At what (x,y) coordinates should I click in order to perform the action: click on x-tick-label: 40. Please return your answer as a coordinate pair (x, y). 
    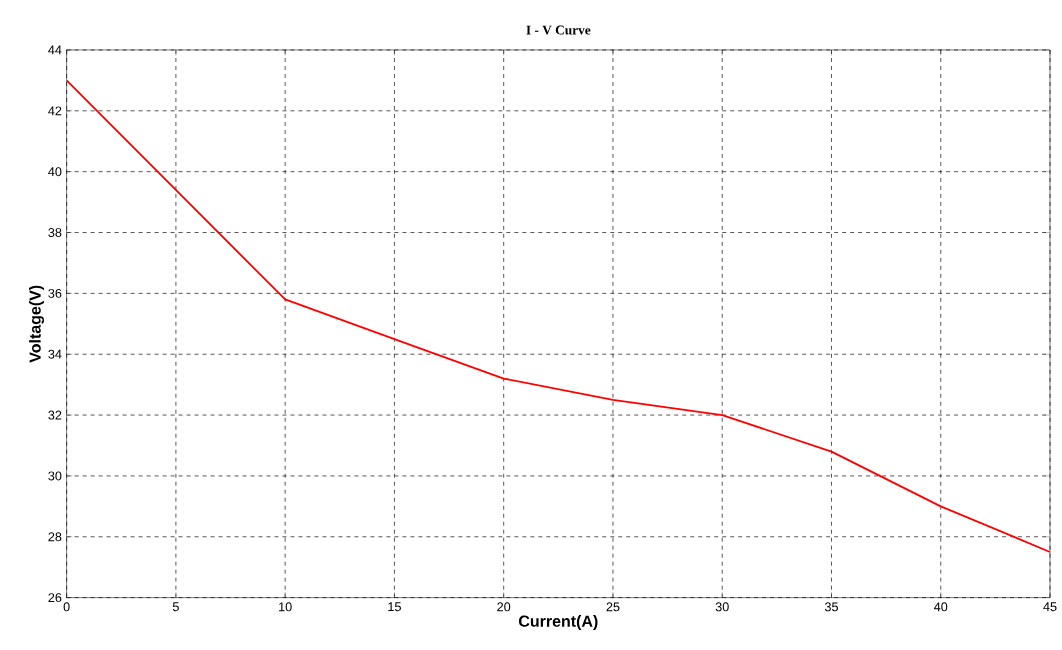
    Looking at the image, I should click on (941, 607).